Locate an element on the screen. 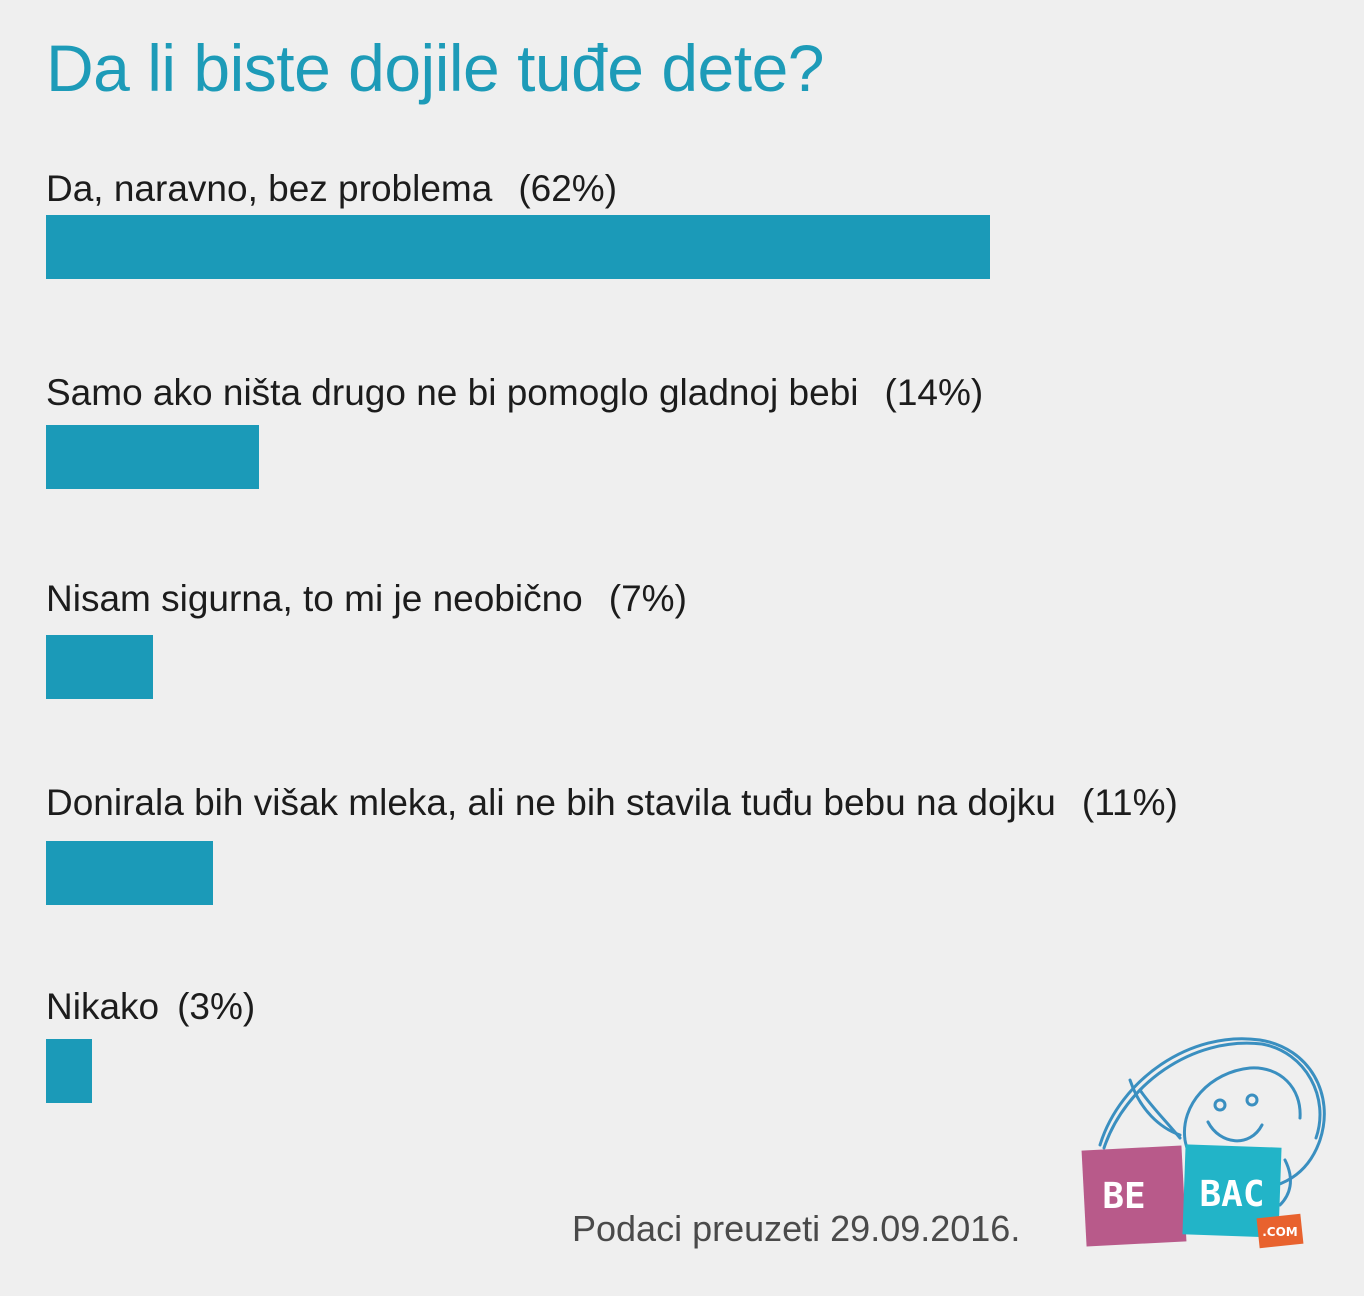  bar-label: Nikako (3%) is located at coordinates (150, 1007).